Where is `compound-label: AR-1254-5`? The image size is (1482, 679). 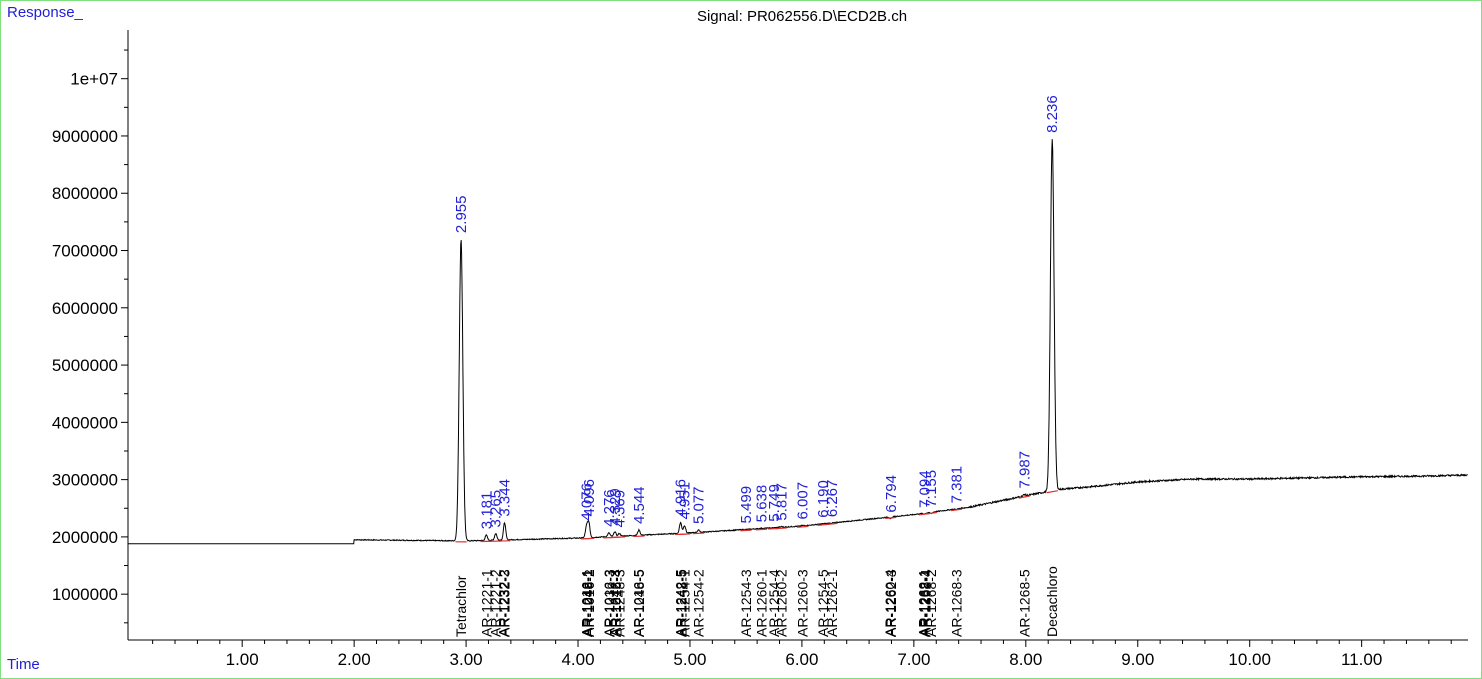
compound-label: AR-1254-5 is located at coordinates (823, 603).